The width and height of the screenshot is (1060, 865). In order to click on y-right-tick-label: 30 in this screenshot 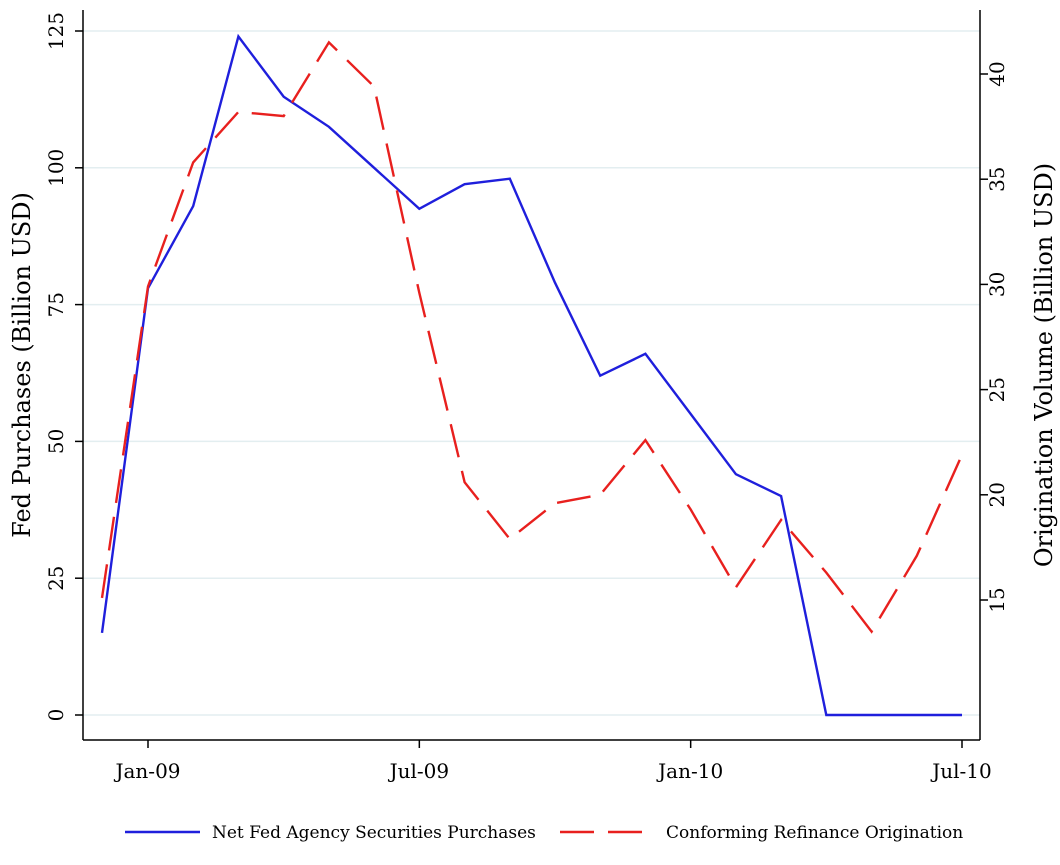, I will do `click(997, 284)`.